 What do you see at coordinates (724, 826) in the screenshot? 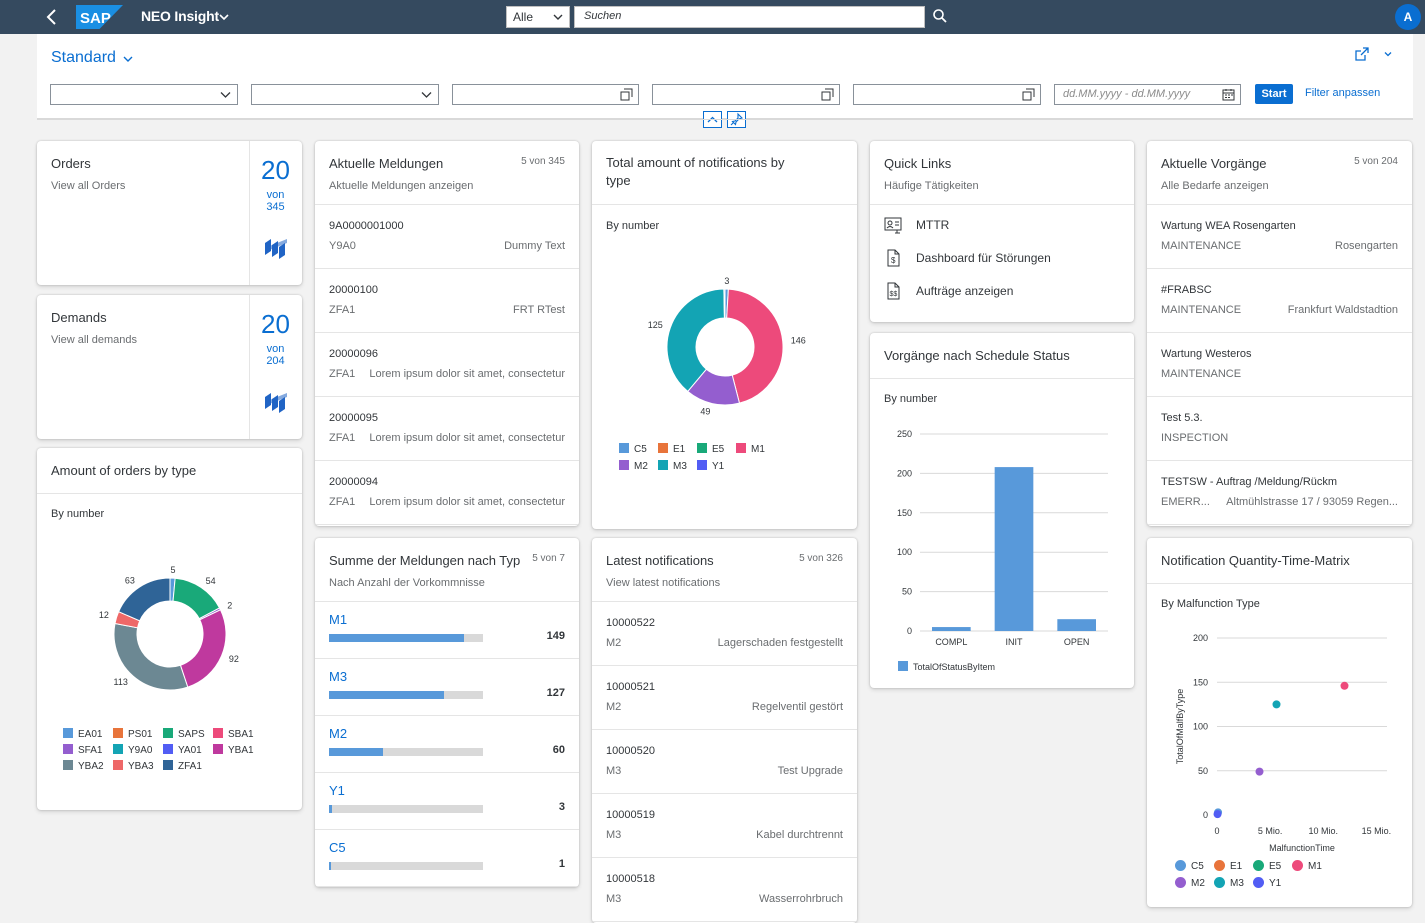
I see `list-item: 10000519 M3 Kabel durchtrennt` at bounding box center [724, 826].